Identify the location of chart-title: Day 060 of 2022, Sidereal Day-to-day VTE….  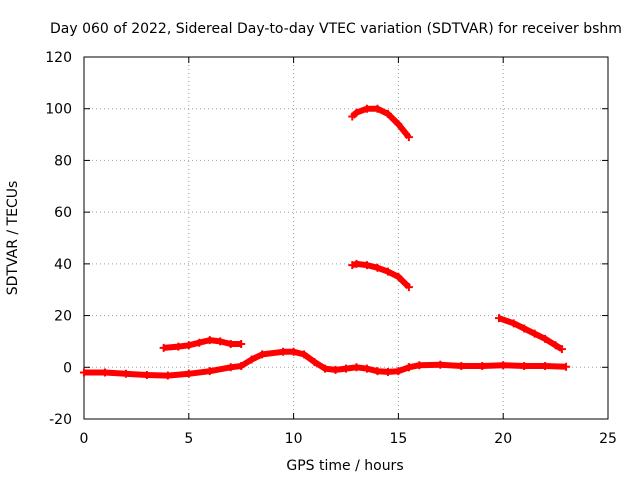
(336, 29).